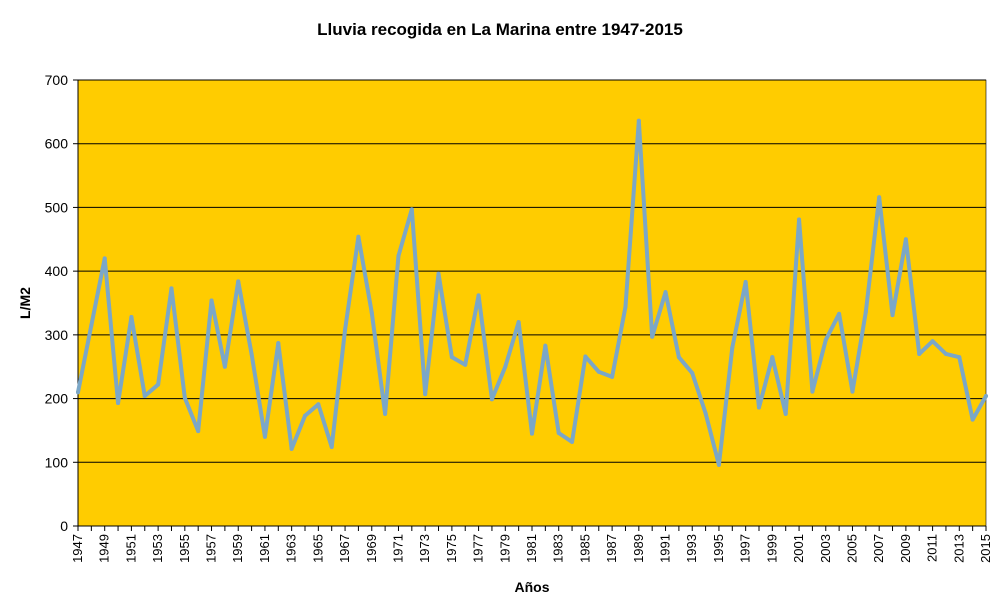 The height and width of the screenshot is (614, 1000). I want to click on x-tick-label: 1993, so click(691, 548).